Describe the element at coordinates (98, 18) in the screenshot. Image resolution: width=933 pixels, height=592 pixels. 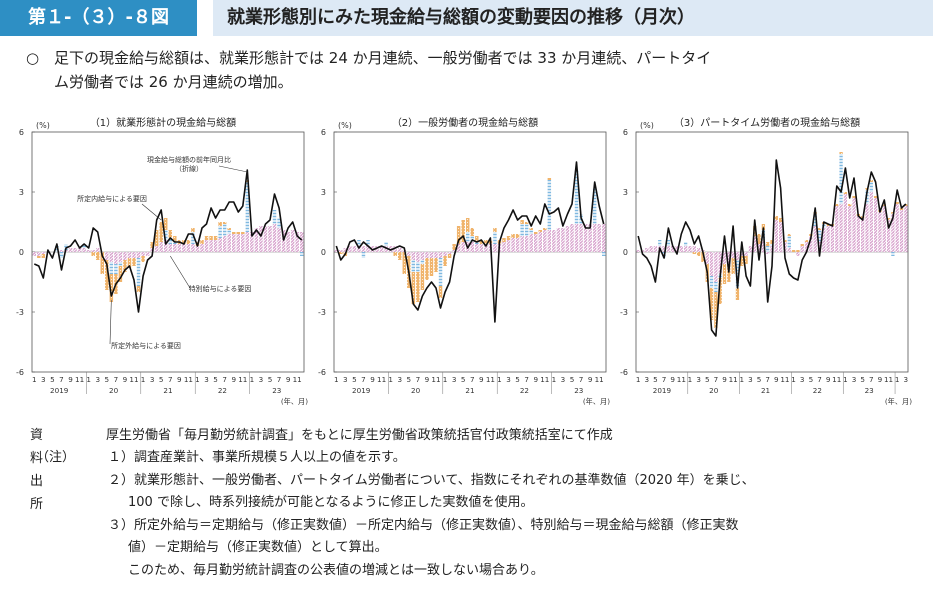
I see `figure-label: 第１-（３）-８図` at that location.